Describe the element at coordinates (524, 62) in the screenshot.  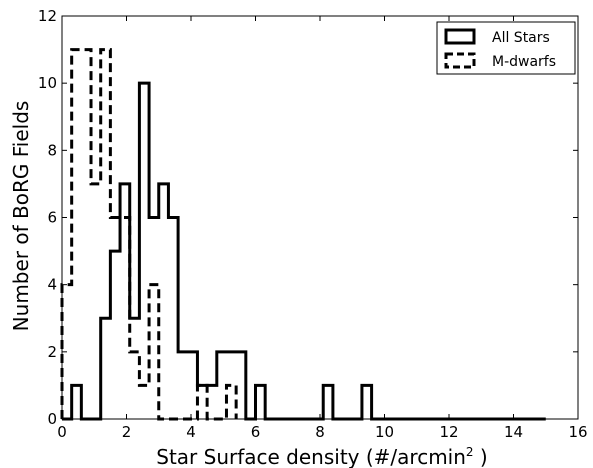
I see `legend-label-m-dwarfs: M-dwarfs` at that location.